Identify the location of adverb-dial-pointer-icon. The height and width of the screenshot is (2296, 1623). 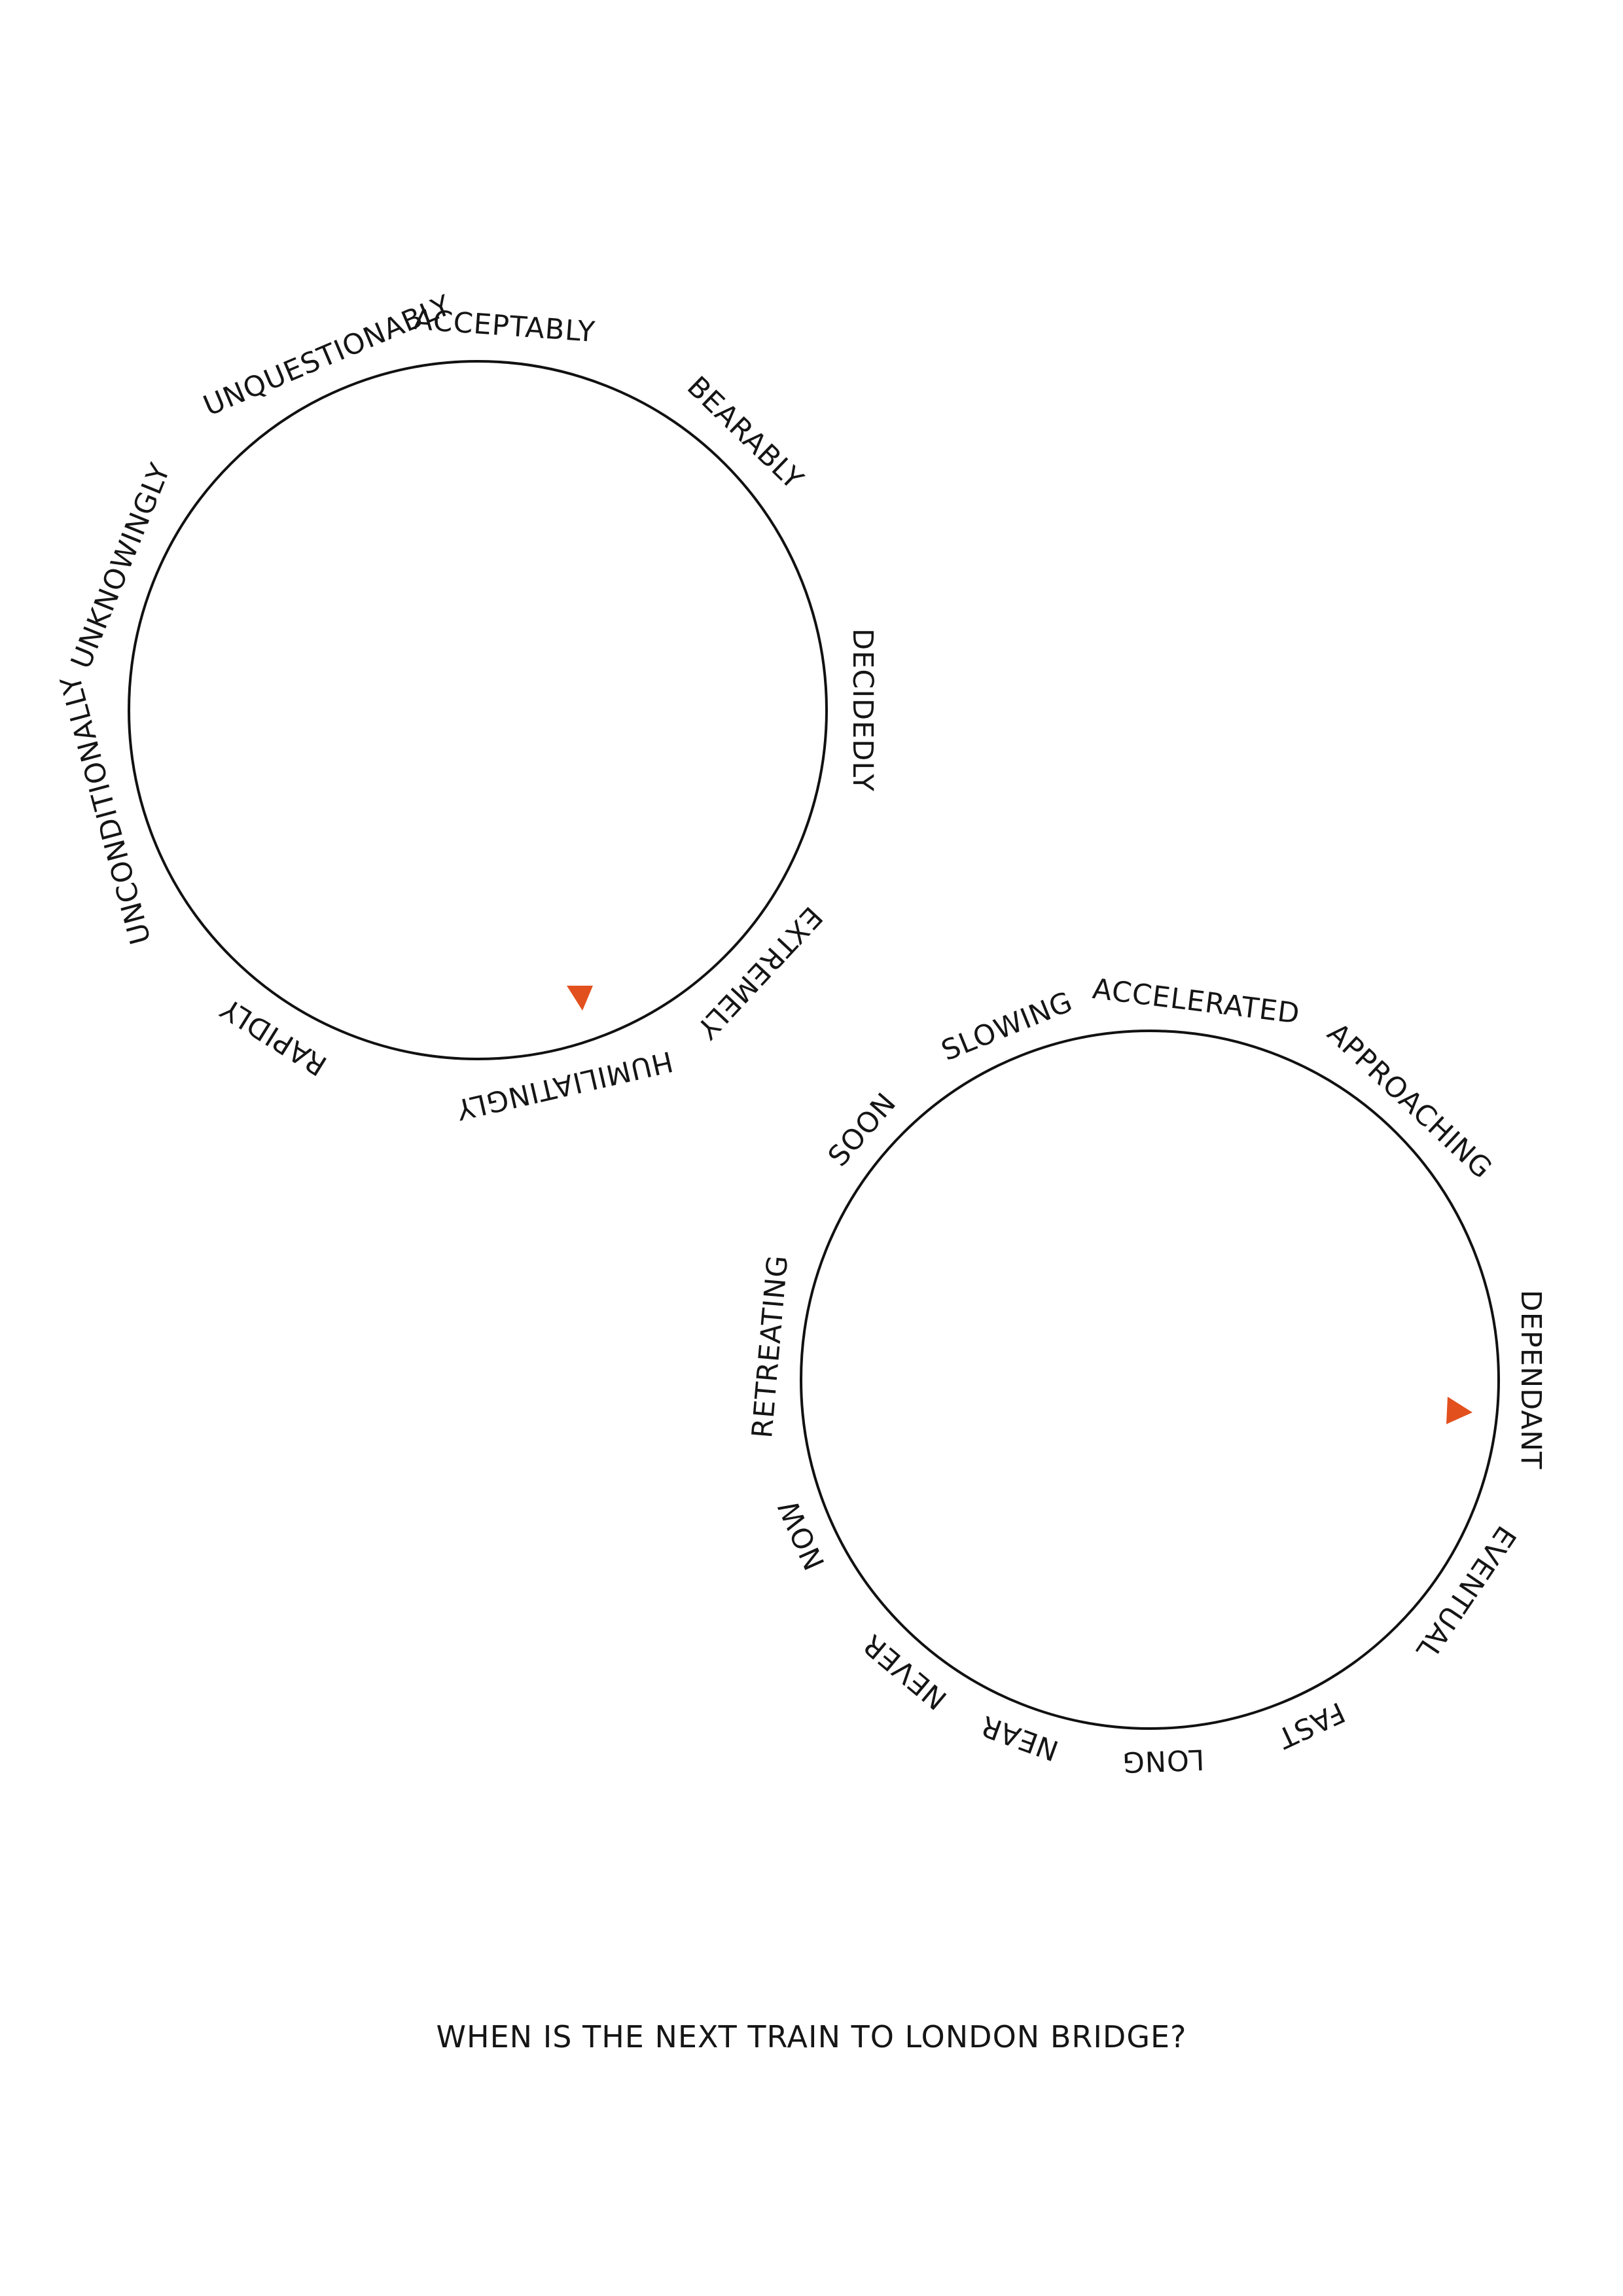
(580, 998).